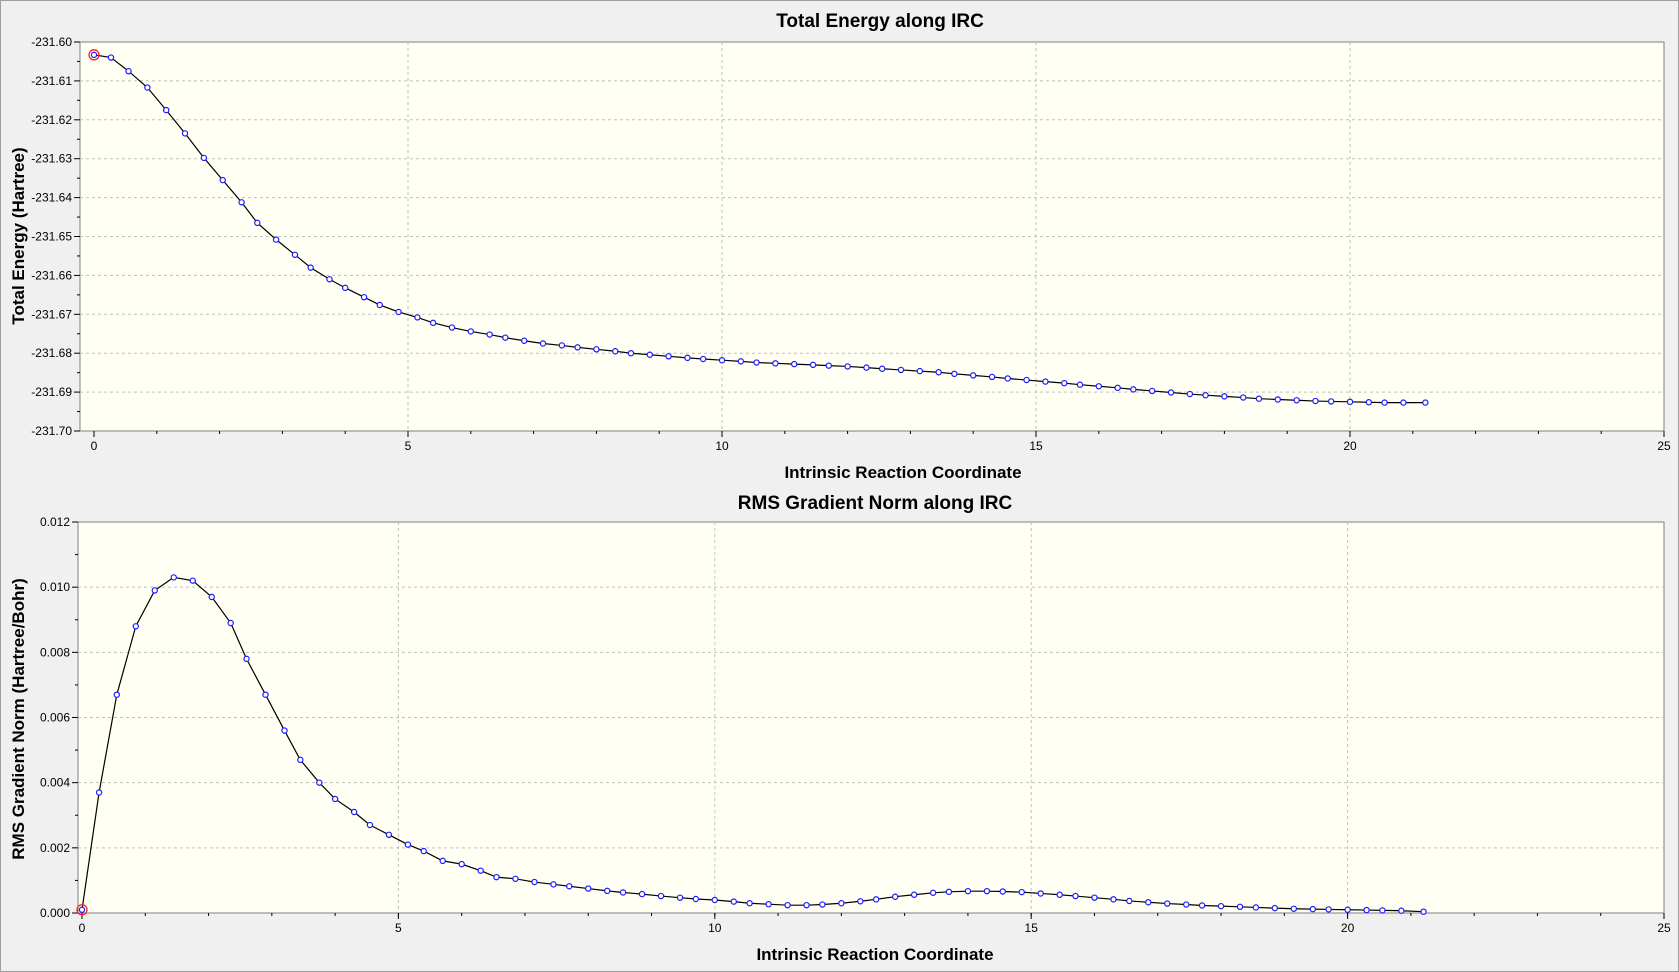 The image size is (1679, 972). Describe the element at coordinates (51, 314) in the screenshot. I see `y-tick-label: -231.67` at that location.